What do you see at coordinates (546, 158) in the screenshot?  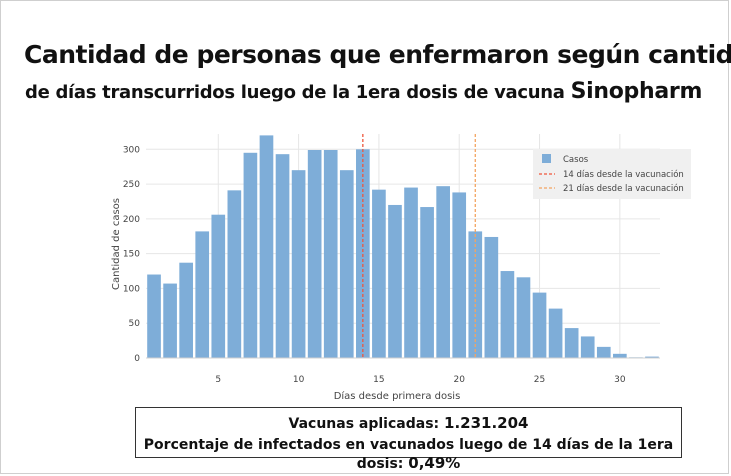 I see `legend-swatch-casos` at bounding box center [546, 158].